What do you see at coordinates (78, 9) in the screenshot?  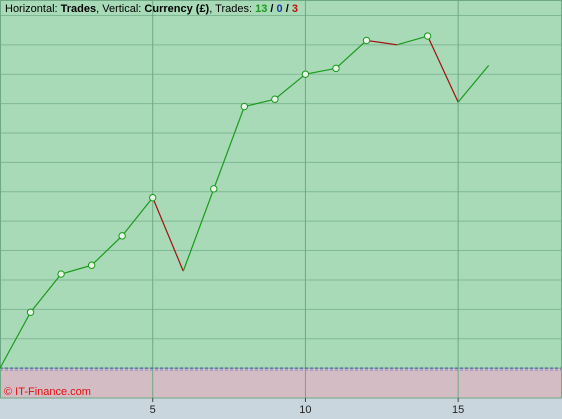 I see `header-text: Trades` at bounding box center [78, 9].